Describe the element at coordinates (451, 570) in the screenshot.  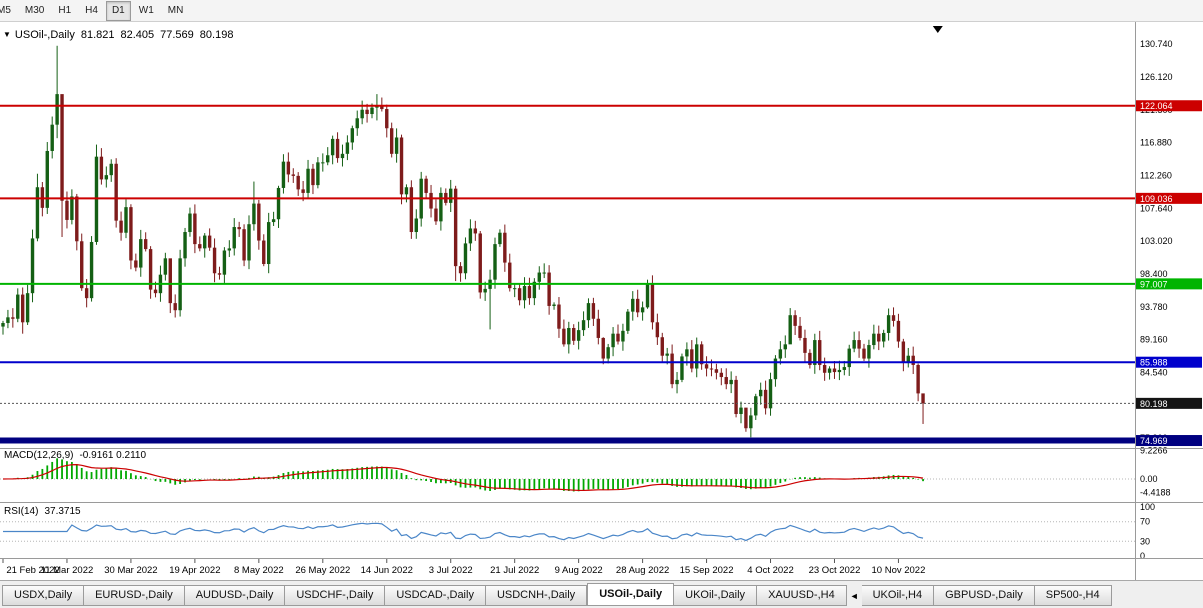
I see `svg-text: 3 Jul 2022` at that location.